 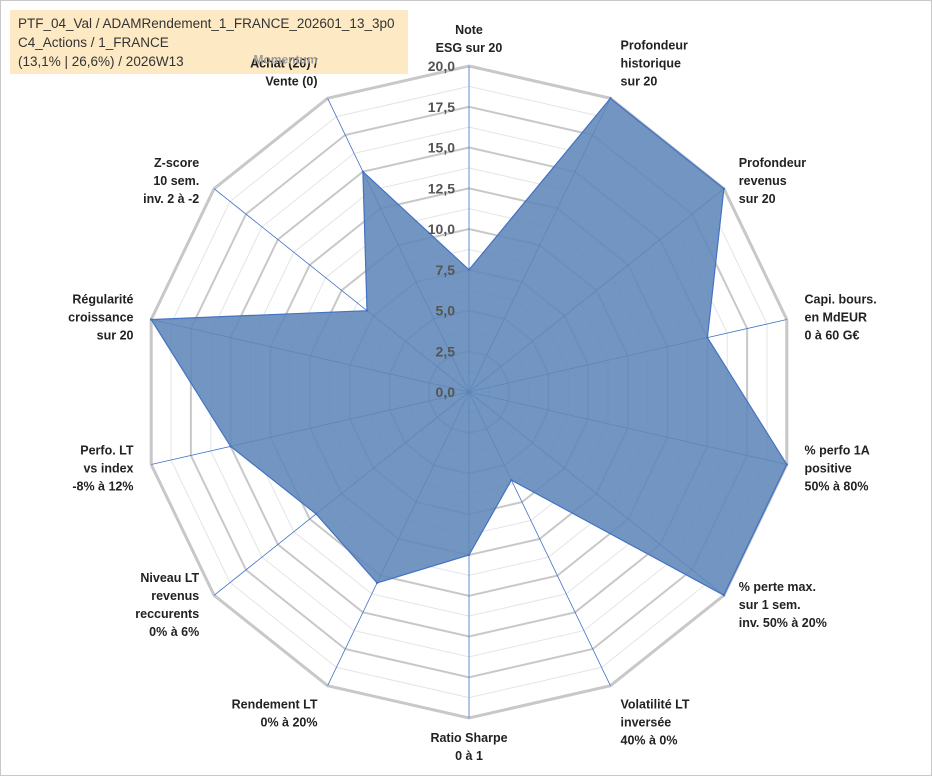 I want to click on axis-label: Volatilité LT inversée 40% à 0%, so click(x=655, y=722).